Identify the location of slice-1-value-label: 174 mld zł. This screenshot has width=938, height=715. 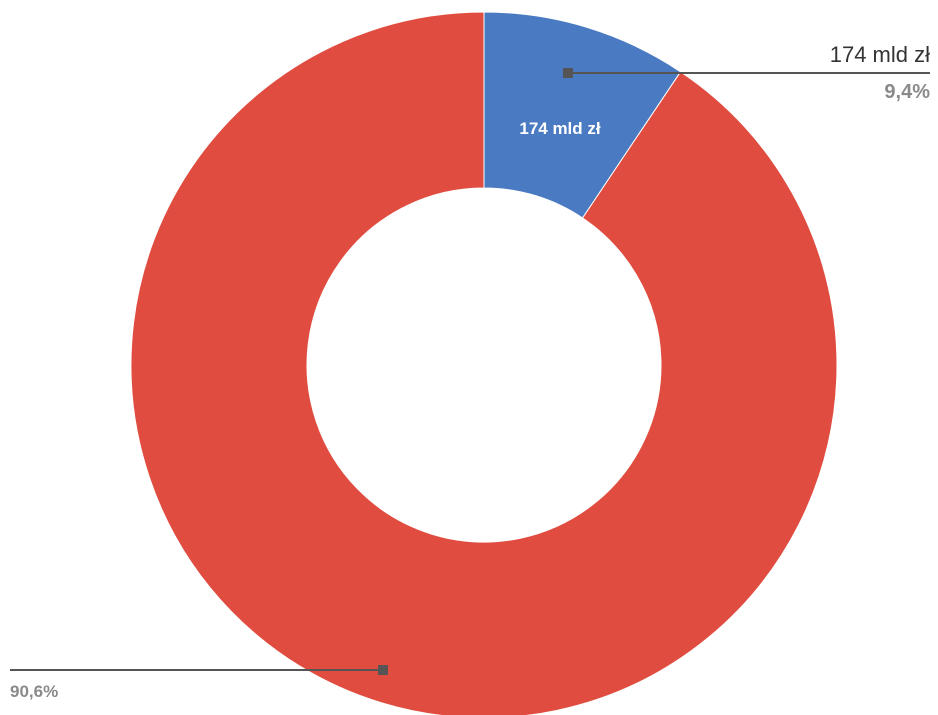
(880, 54).